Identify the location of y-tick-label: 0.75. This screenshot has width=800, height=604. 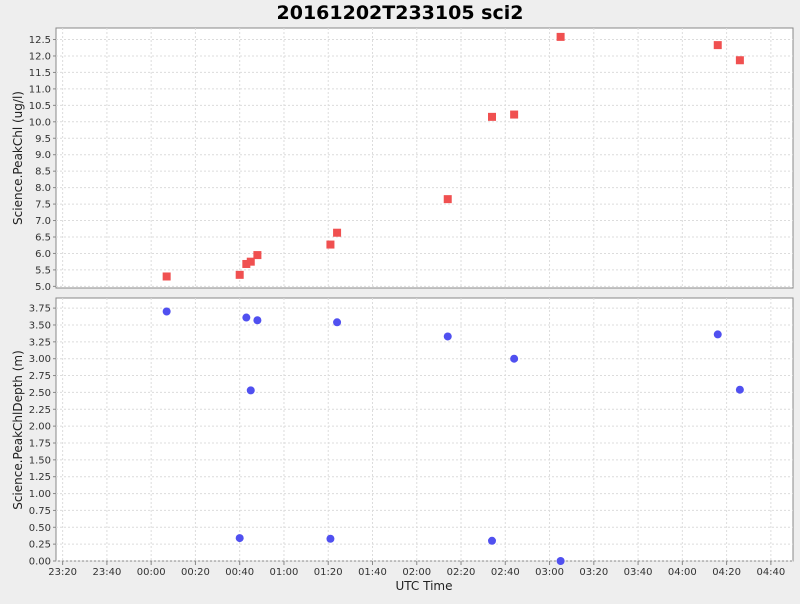
(40, 511).